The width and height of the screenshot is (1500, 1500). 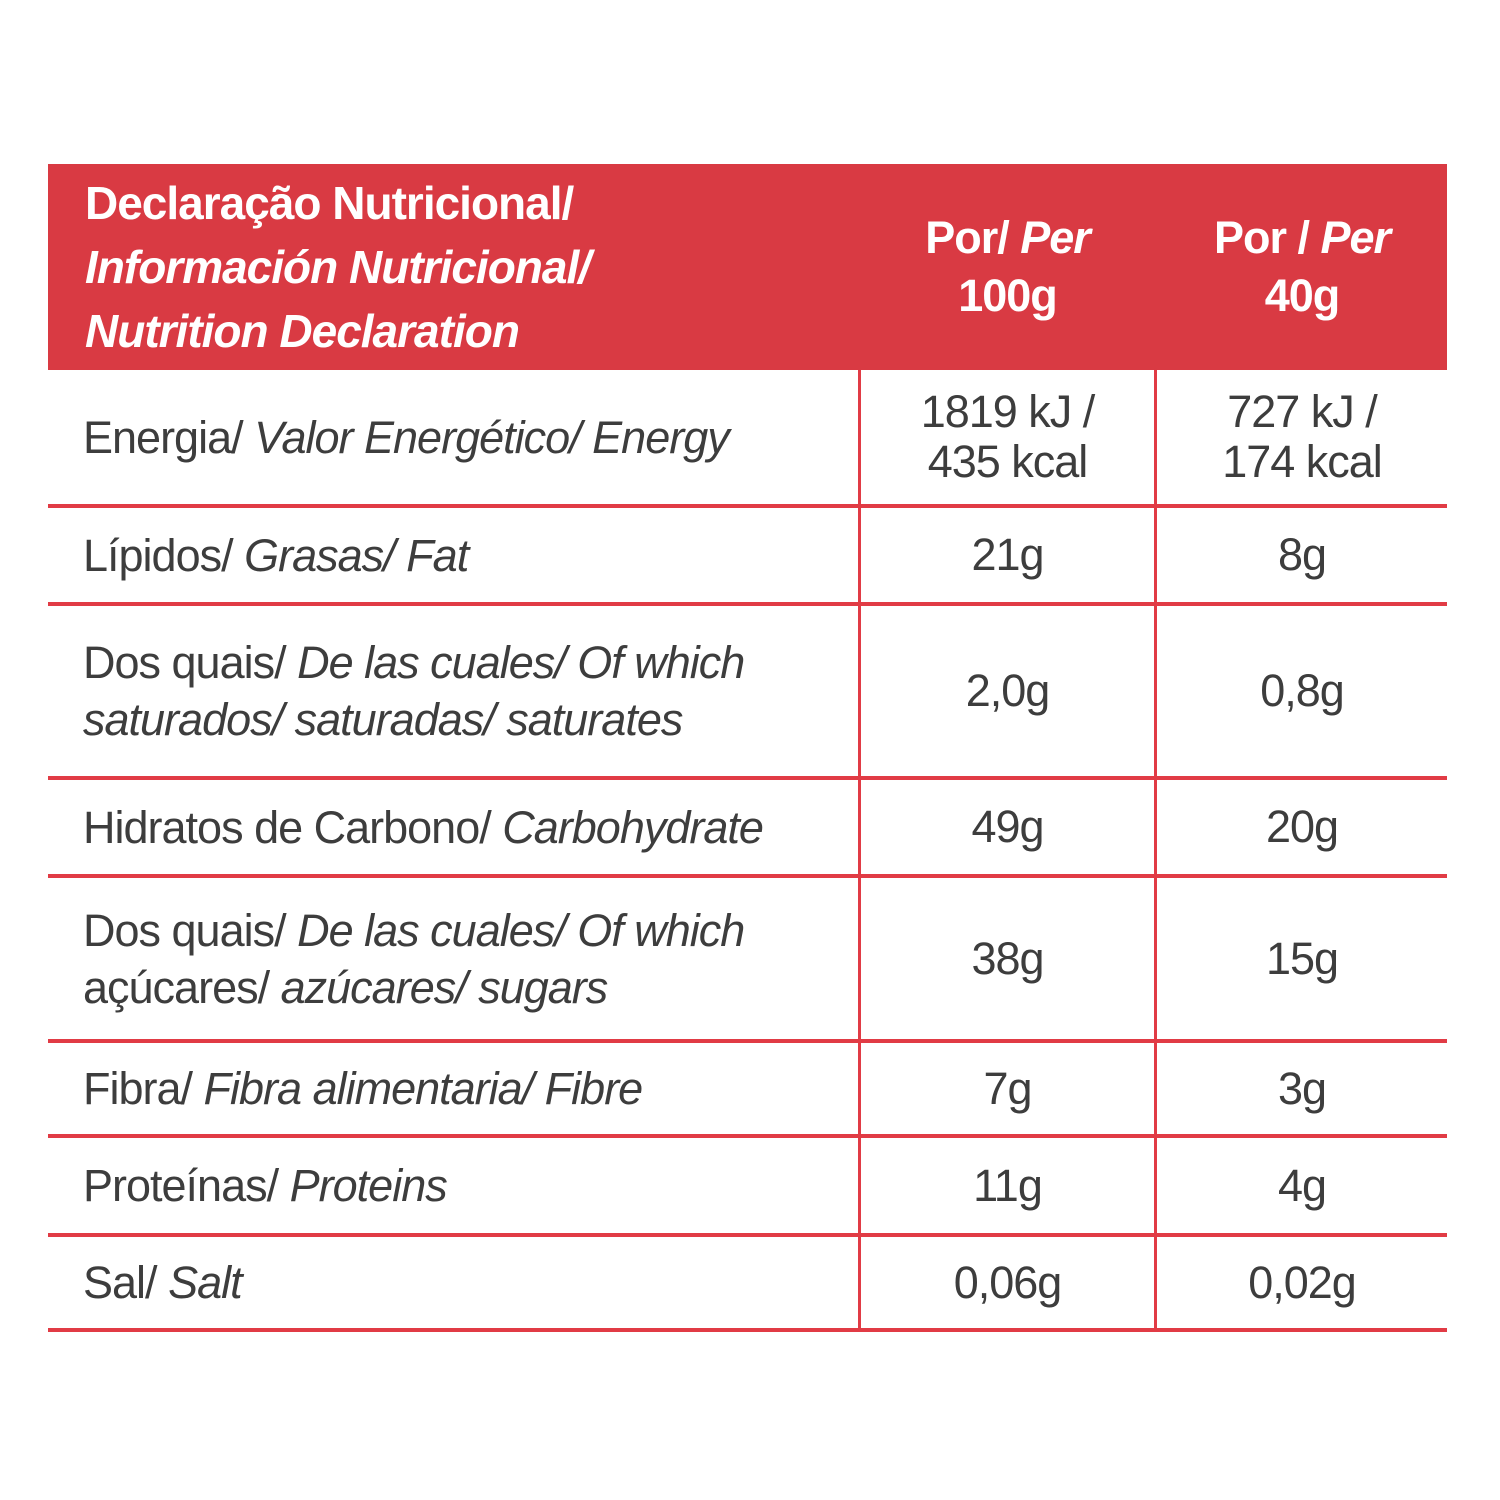 I want to click on protein-label-line: Proteínas/ Proteins, so click(x=466, y=1185).